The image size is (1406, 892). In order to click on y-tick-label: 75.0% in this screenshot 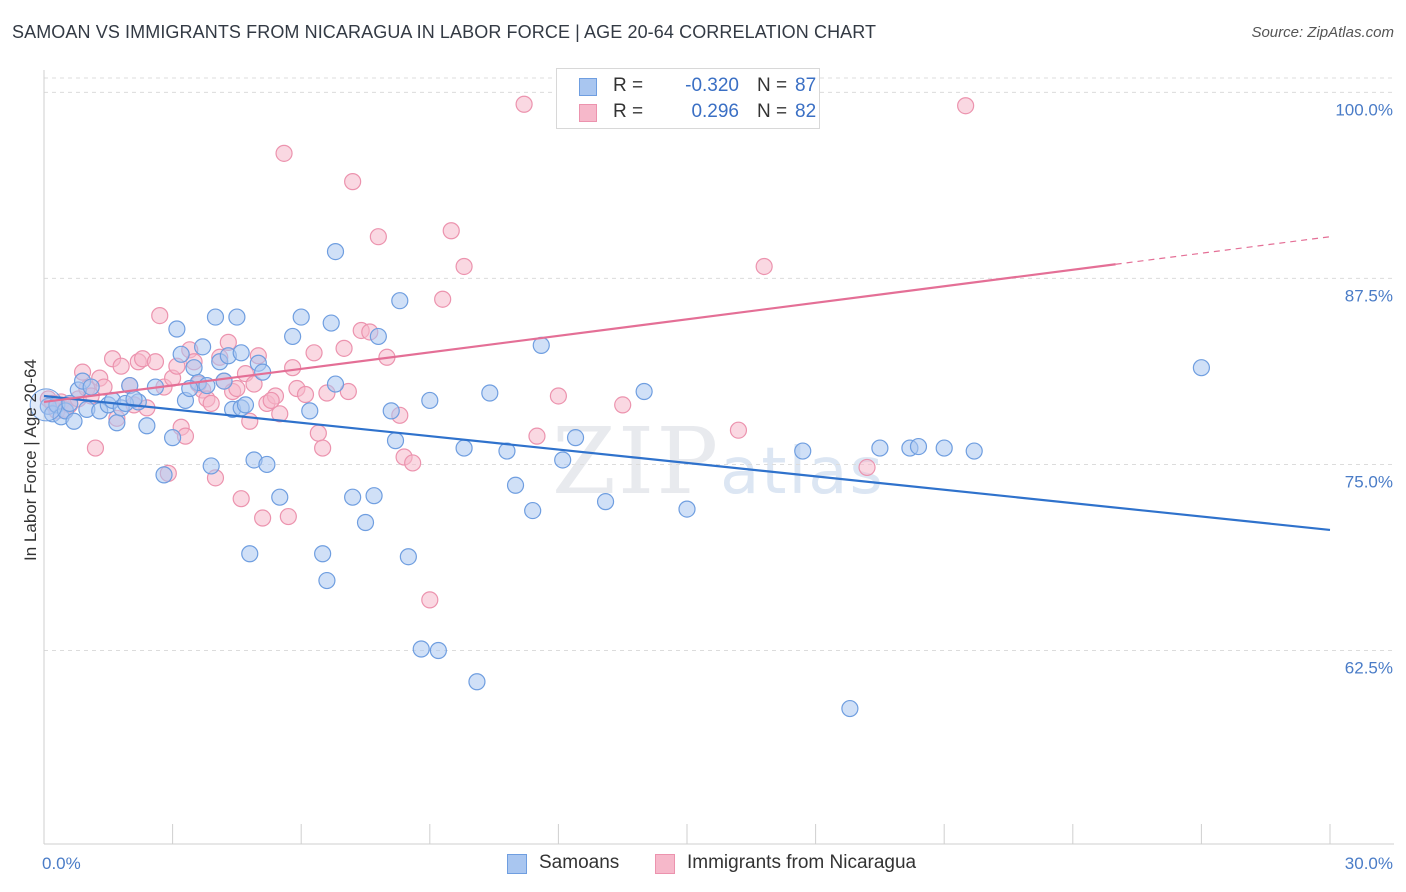, I will do `click(1369, 481)`.